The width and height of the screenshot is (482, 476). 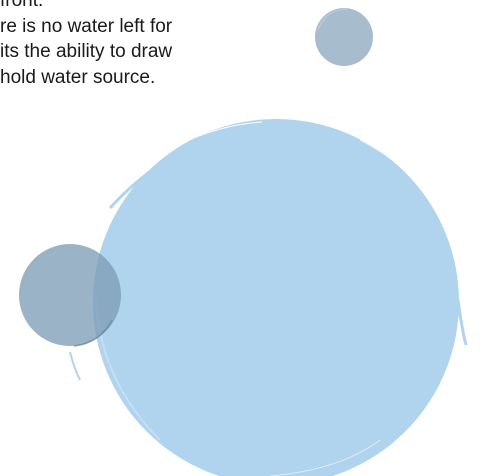 What do you see at coordinates (22, 5) in the screenshot?
I see `text-line: front.` at bounding box center [22, 5].